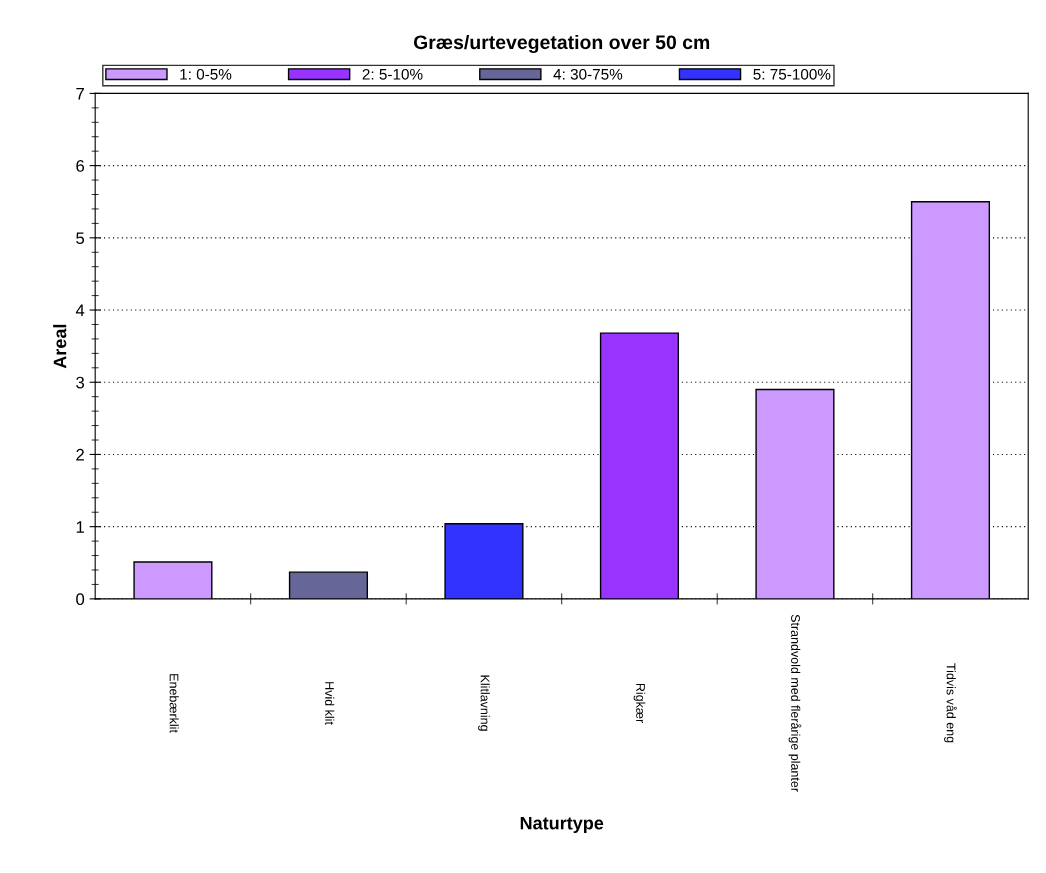 This screenshot has height=873, width=1046. Describe the element at coordinates (484, 703) in the screenshot. I see `x-tick-label: Klitlavning` at that location.